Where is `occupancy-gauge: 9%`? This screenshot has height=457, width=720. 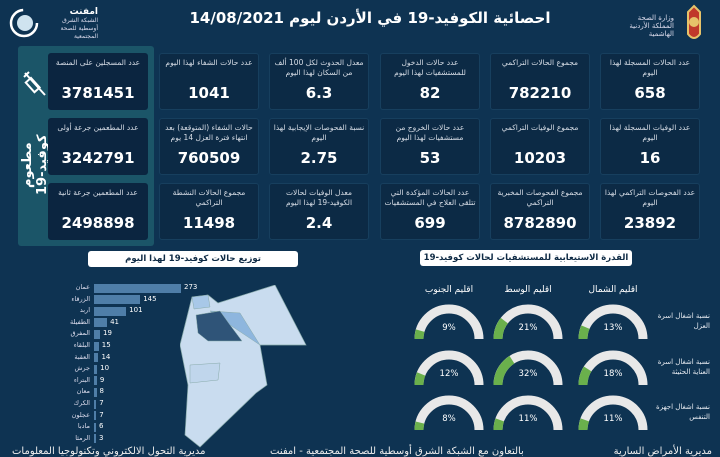 occupancy-gauge: 9% is located at coordinates (449, 321).